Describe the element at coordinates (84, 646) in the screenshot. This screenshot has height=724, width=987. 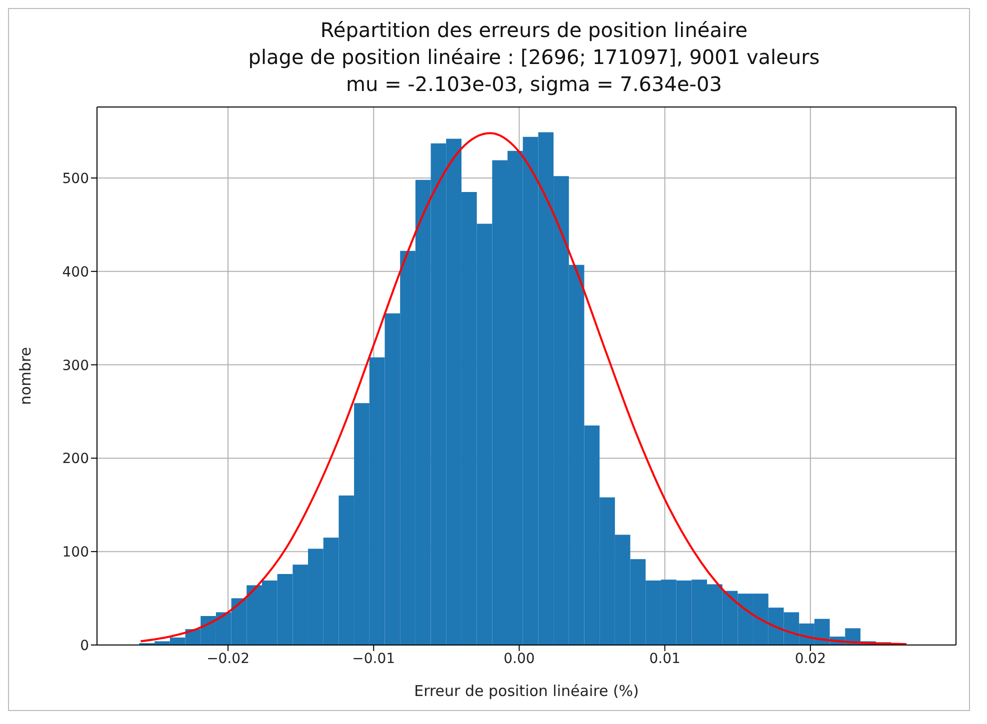
I see `y-tick-label: 0` at that location.